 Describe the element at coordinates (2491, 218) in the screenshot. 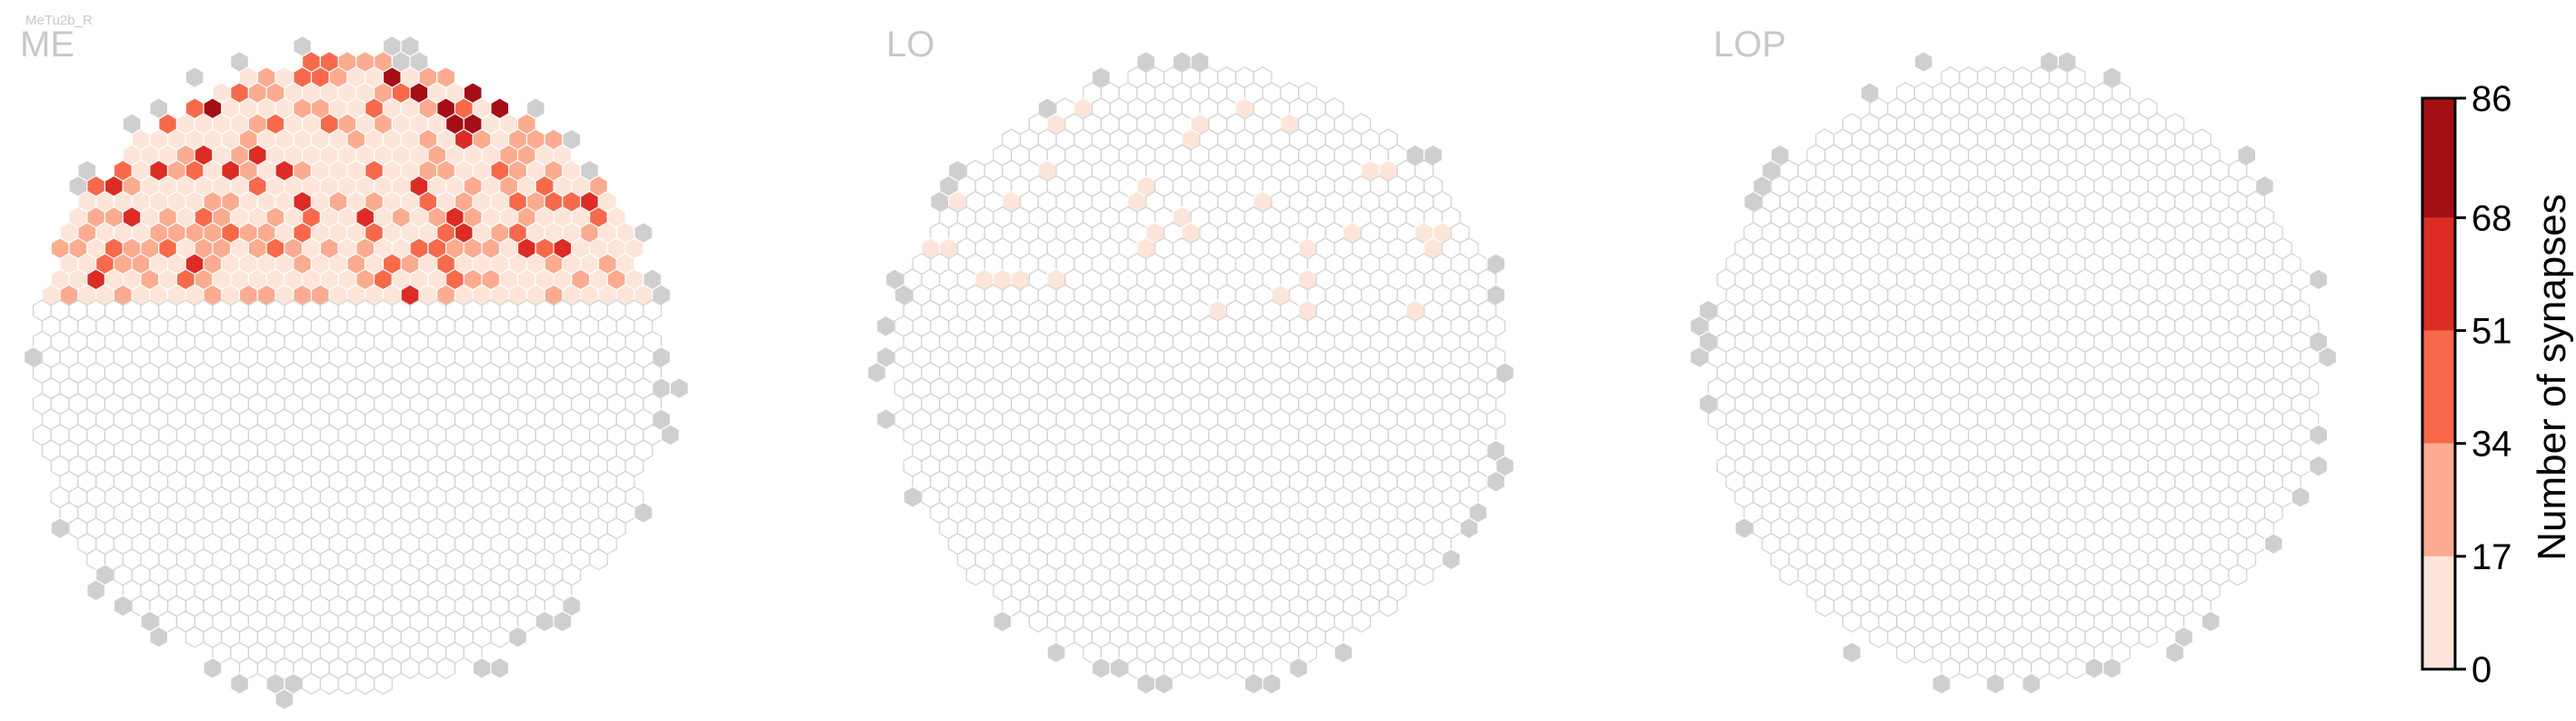

I see `colorbar-tick-label: 68` at that location.